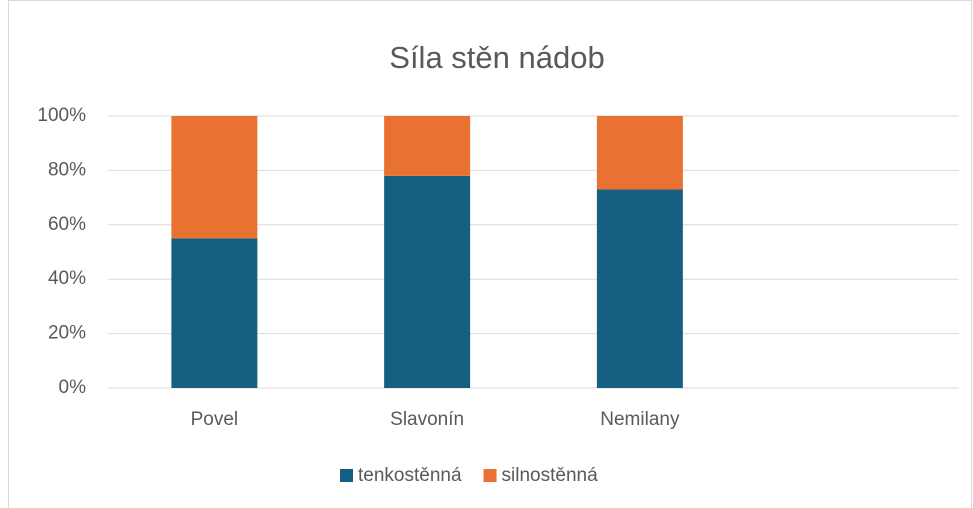 The height and width of the screenshot is (508, 973). What do you see at coordinates (73, 387) in the screenshot?
I see `y-tick-label: 0%` at bounding box center [73, 387].